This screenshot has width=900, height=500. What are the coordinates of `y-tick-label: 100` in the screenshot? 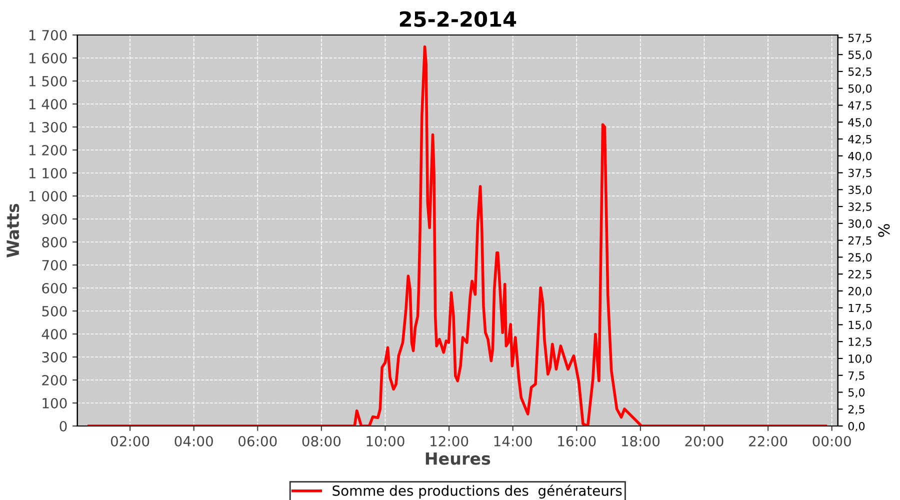 It's located at (54, 403).